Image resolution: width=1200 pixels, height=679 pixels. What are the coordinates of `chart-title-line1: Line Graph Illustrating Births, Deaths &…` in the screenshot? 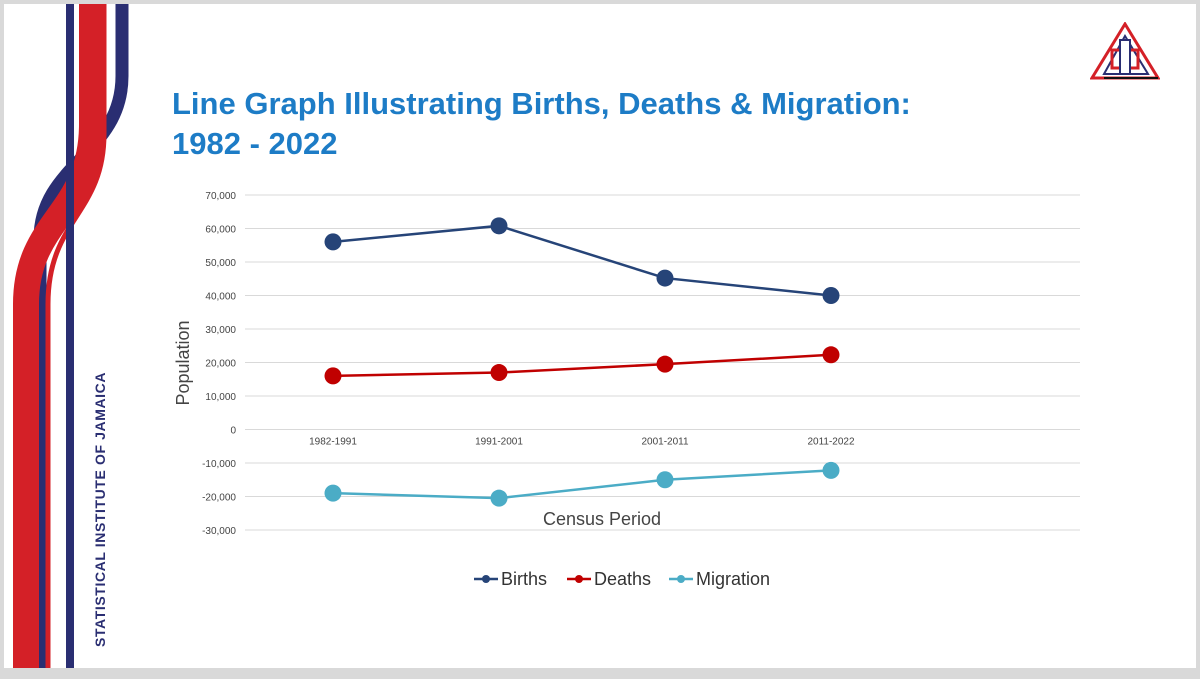 It's located at (541, 103).